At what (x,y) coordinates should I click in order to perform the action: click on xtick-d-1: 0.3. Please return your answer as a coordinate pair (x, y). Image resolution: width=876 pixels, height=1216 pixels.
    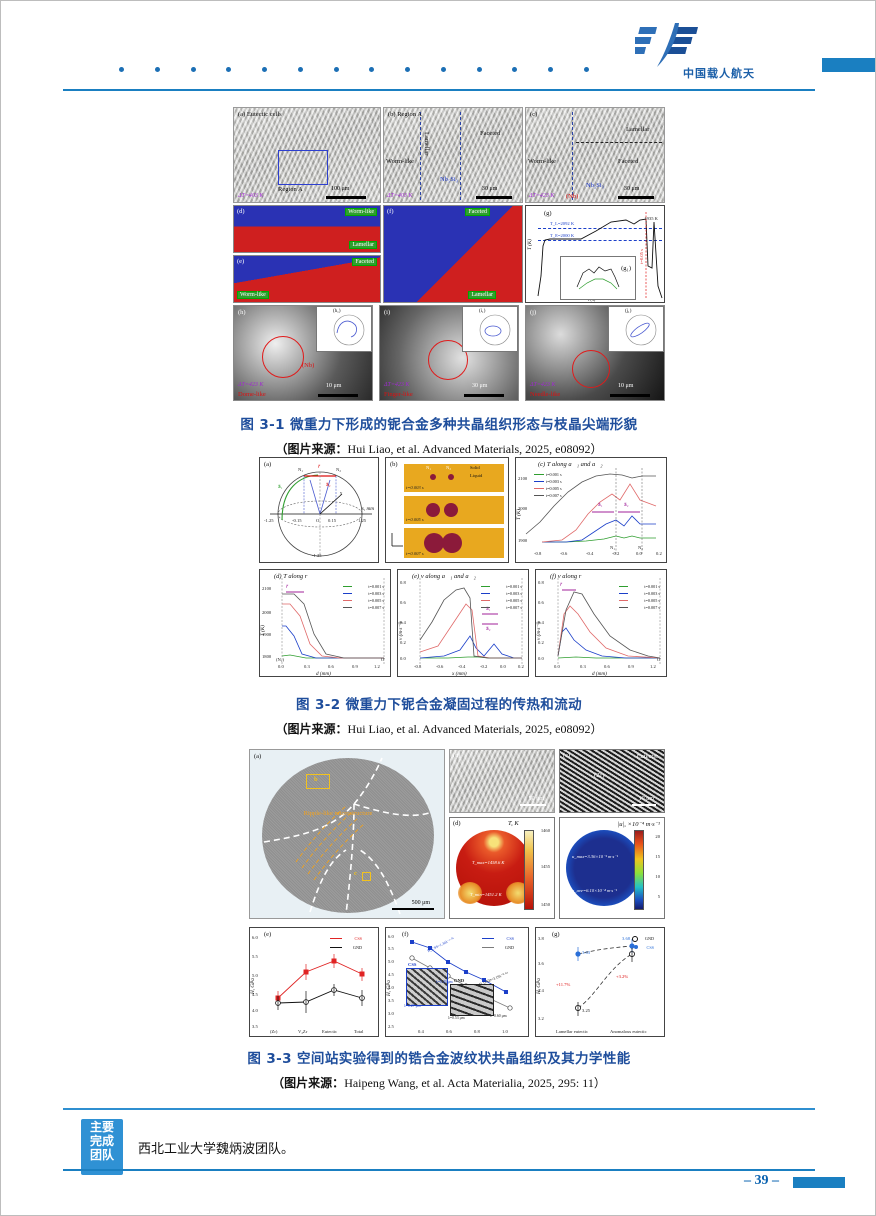
    Looking at the image, I should click on (307, 666).